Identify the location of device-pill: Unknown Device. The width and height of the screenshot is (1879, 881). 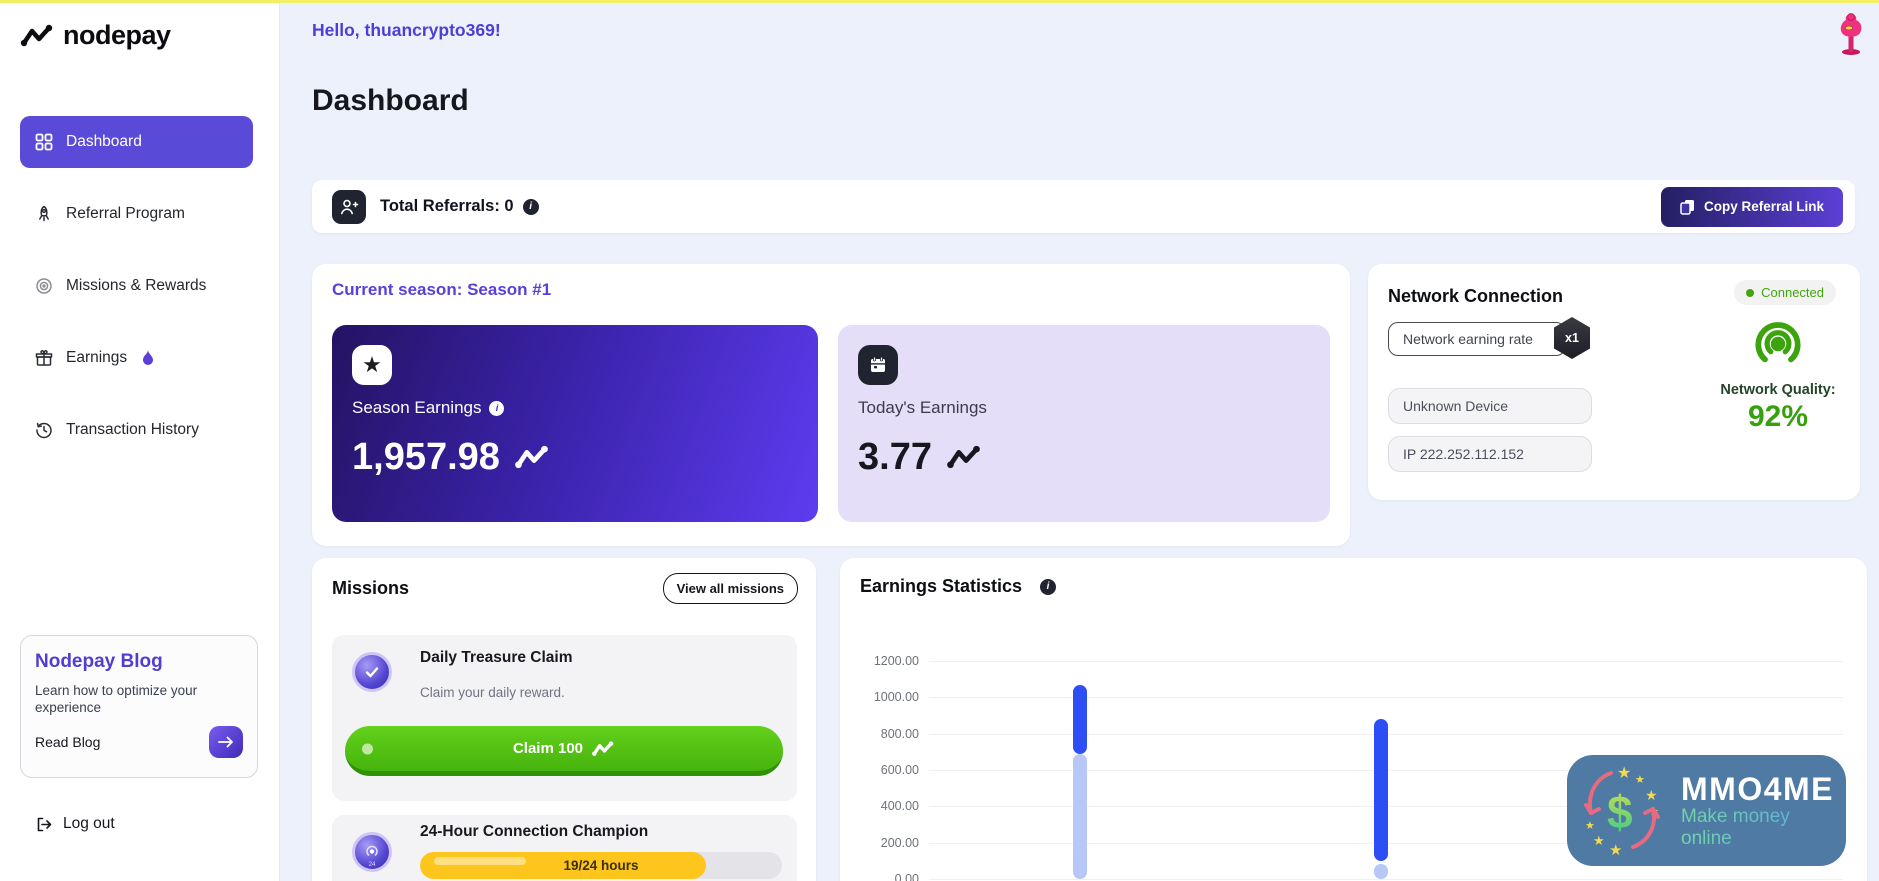
(1490, 406).